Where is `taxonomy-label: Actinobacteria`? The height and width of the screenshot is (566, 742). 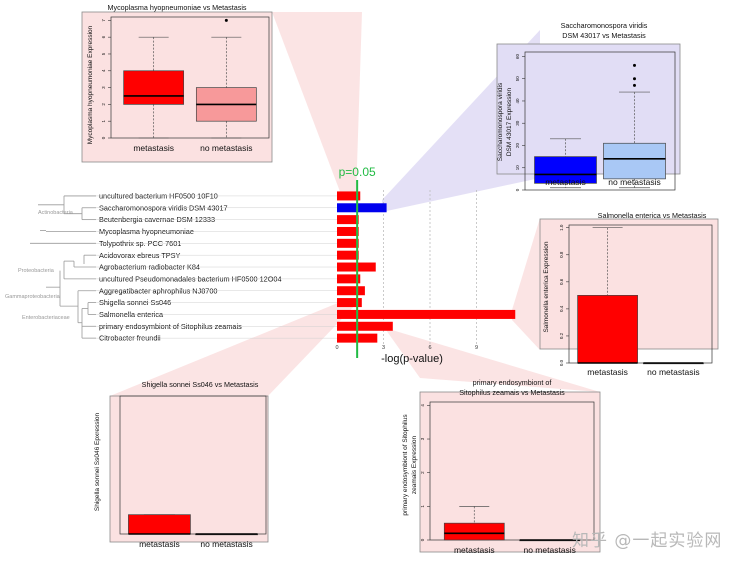 taxonomy-label: Actinobacteria is located at coordinates (56, 213).